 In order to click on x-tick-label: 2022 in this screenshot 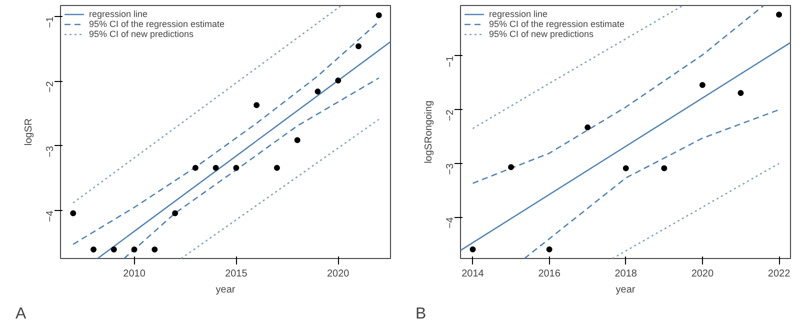, I will do `click(779, 274)`.